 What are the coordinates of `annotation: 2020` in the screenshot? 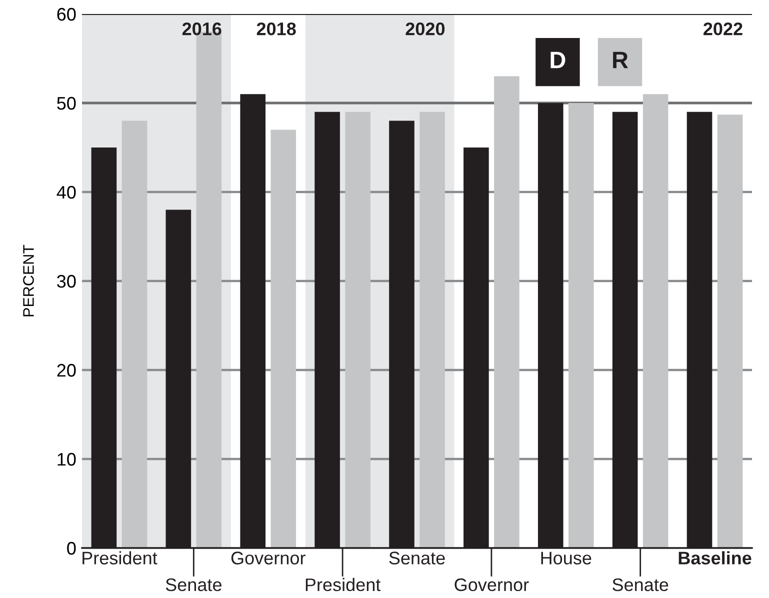 It's located at (425, 29).